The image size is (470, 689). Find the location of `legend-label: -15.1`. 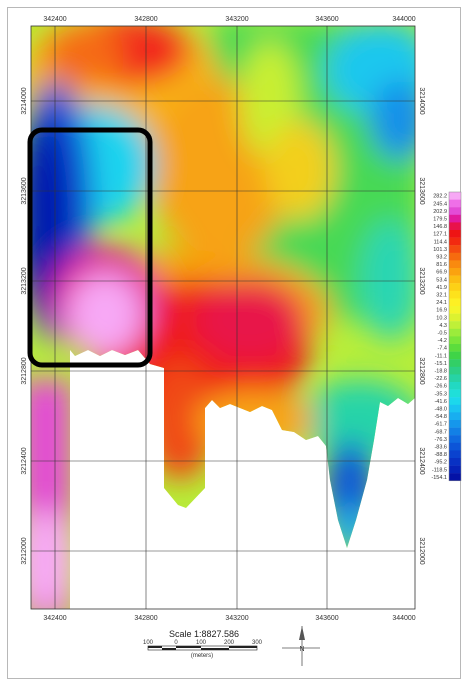

legend-label: -15.1 is located at coordinates (440, 364).